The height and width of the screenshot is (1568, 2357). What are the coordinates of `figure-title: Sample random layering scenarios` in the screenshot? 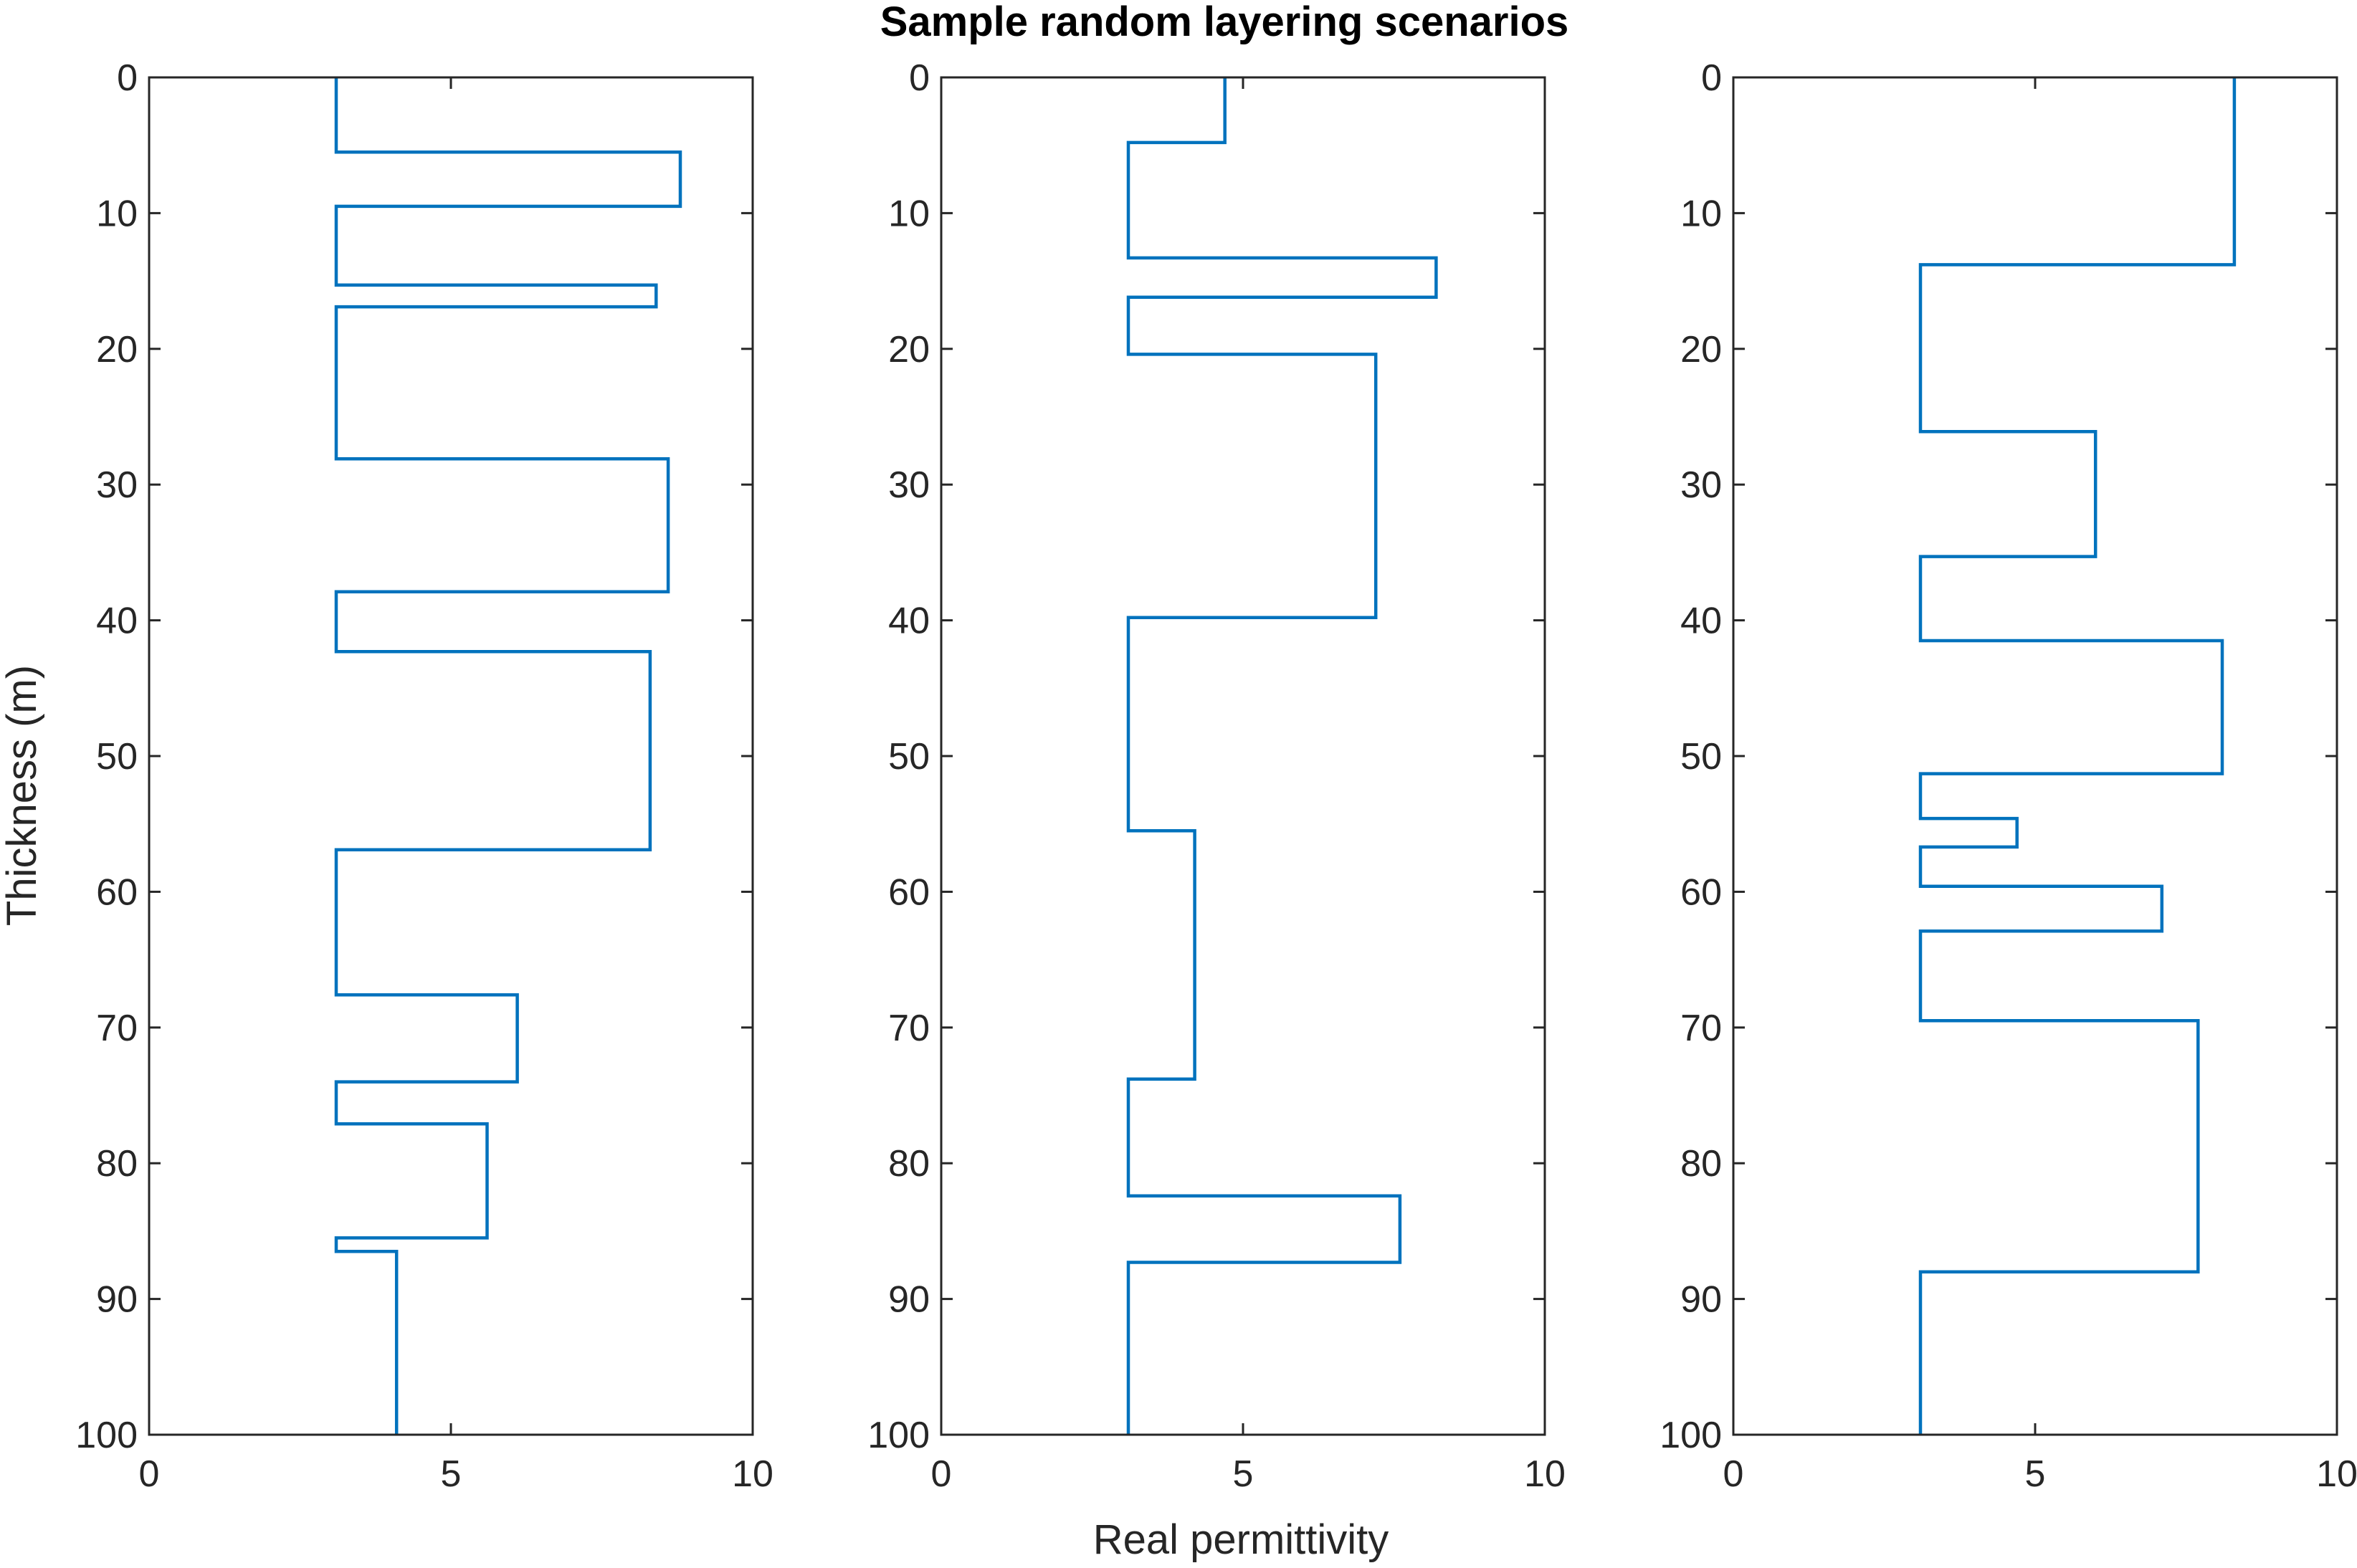 It's located at (1224, 23).